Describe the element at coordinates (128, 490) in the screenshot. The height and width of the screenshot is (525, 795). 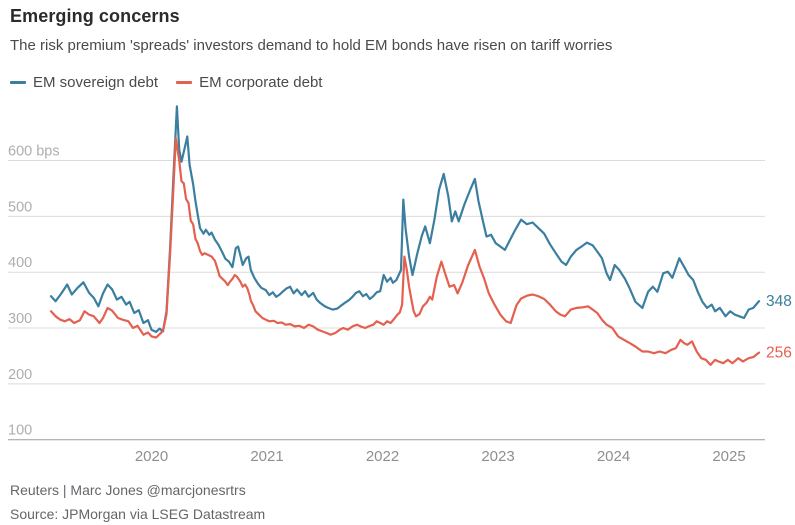
I see `credit-line: Reuters | Marc Jones @marcjonesrtrs` at that location.